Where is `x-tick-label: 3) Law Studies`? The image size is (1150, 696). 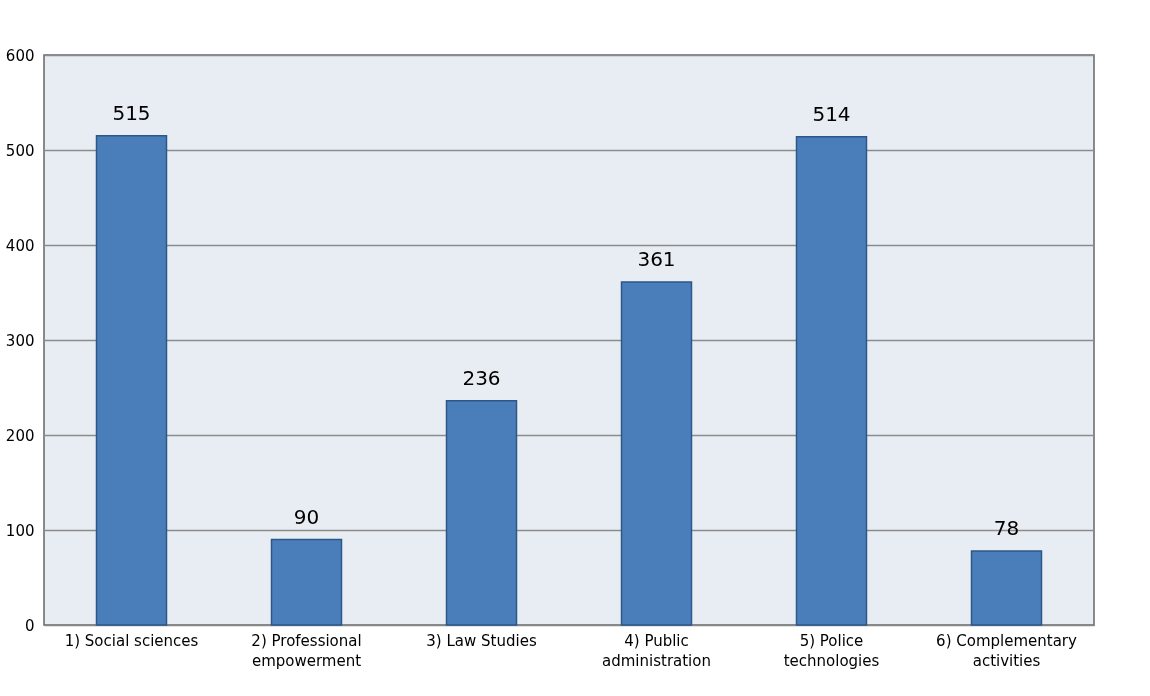 x-tick-label: 3) Law Studies is located at coordinates (481, 640).